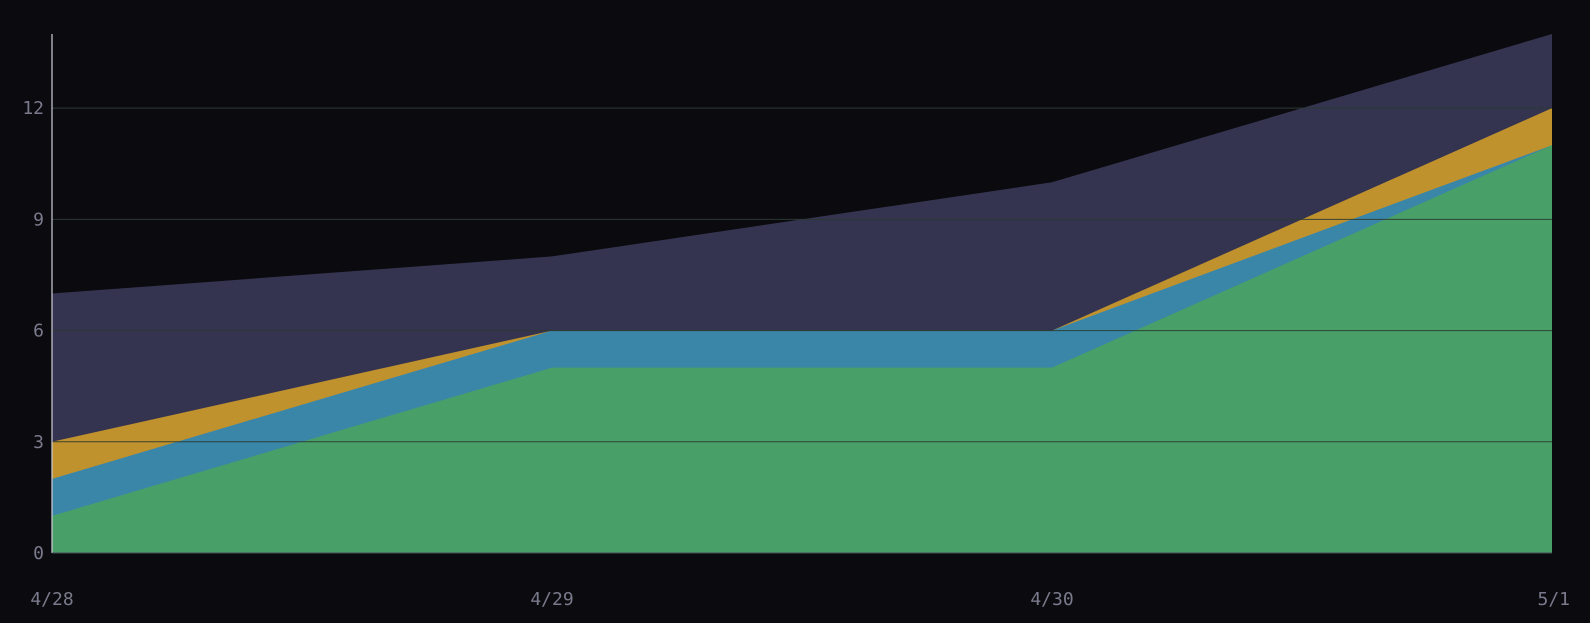 The height and width of the screenshot is (623, 1590). What do you see at coordinates (1553, 599) in the screenshot?
I see `x-tick-label: 5/1` at bounding box center [1553, 599].